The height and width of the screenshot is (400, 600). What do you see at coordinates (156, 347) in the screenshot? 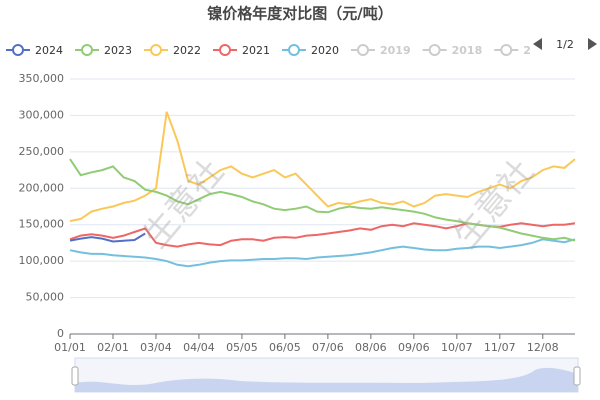
I see `x-tick-label: 03/04` at bounding box center [156, 347].